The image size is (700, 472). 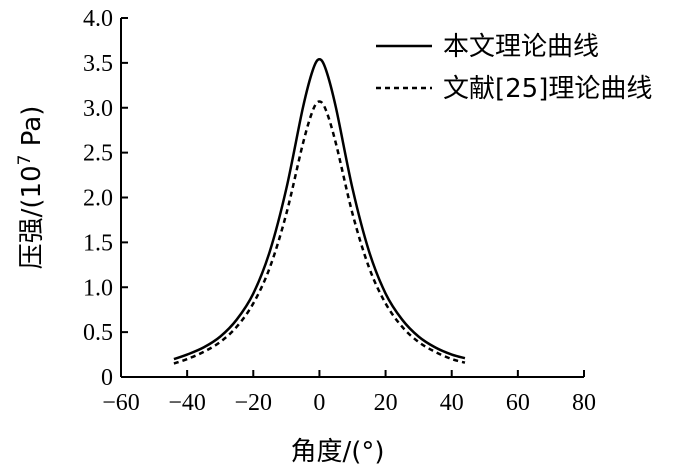 I want to click on x-tick-label: 0, so click(x=319, y=403).